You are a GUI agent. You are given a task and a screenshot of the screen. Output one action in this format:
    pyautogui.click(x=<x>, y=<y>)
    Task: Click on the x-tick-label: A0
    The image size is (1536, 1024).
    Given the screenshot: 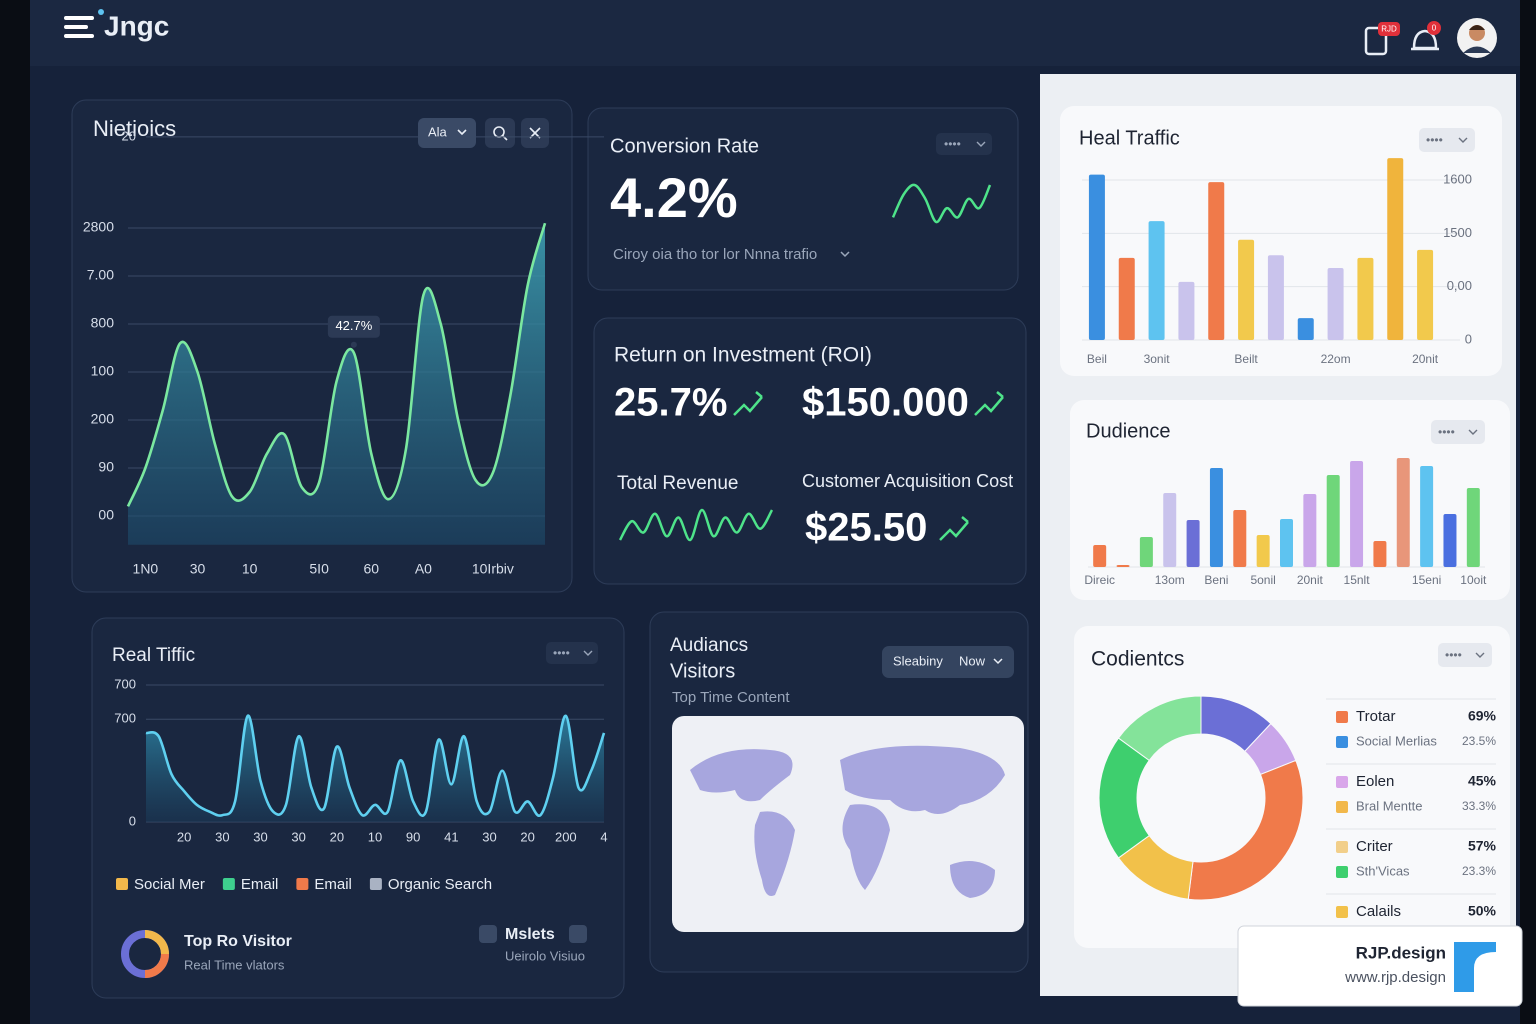 What is the action you would take?
    pyautogui.click(x=423, y=569)
    